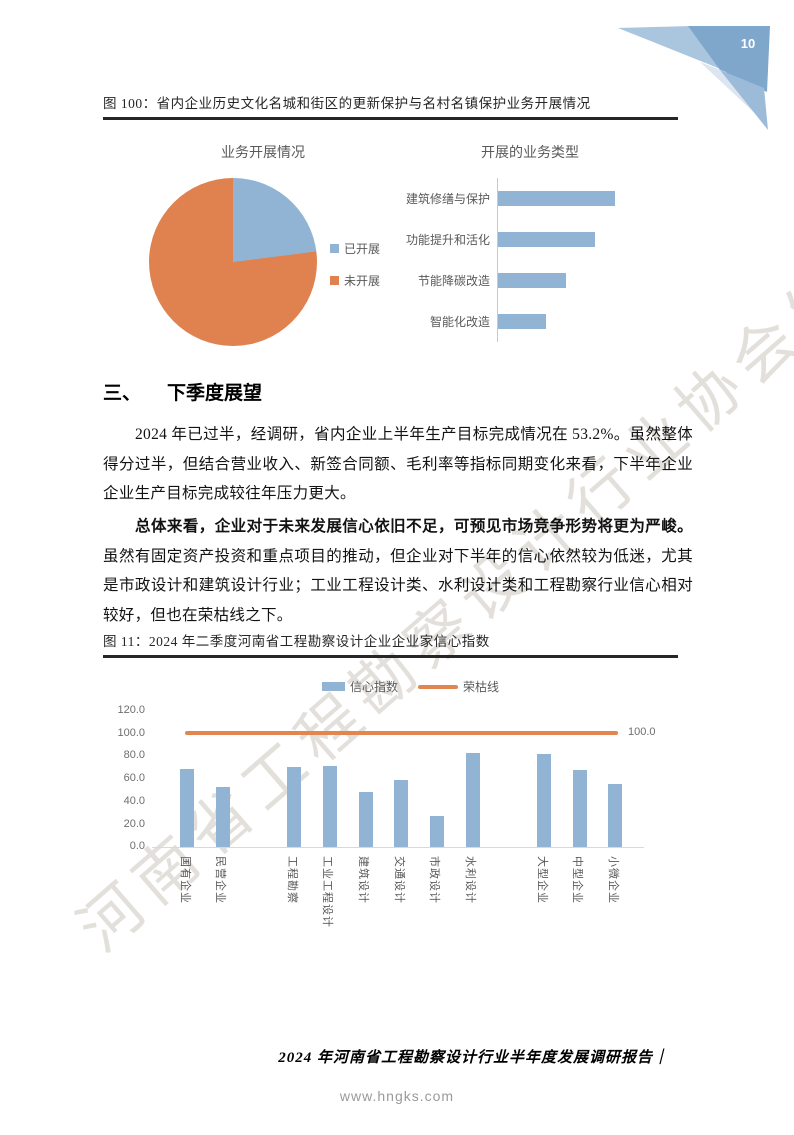 The height and width of the screenshot is (1135, 794). What do you see at coordinates (374, 687) in the screenshot?
I see `legend-label-confidence-index: 信心指数` at bounding box center [374, 687].